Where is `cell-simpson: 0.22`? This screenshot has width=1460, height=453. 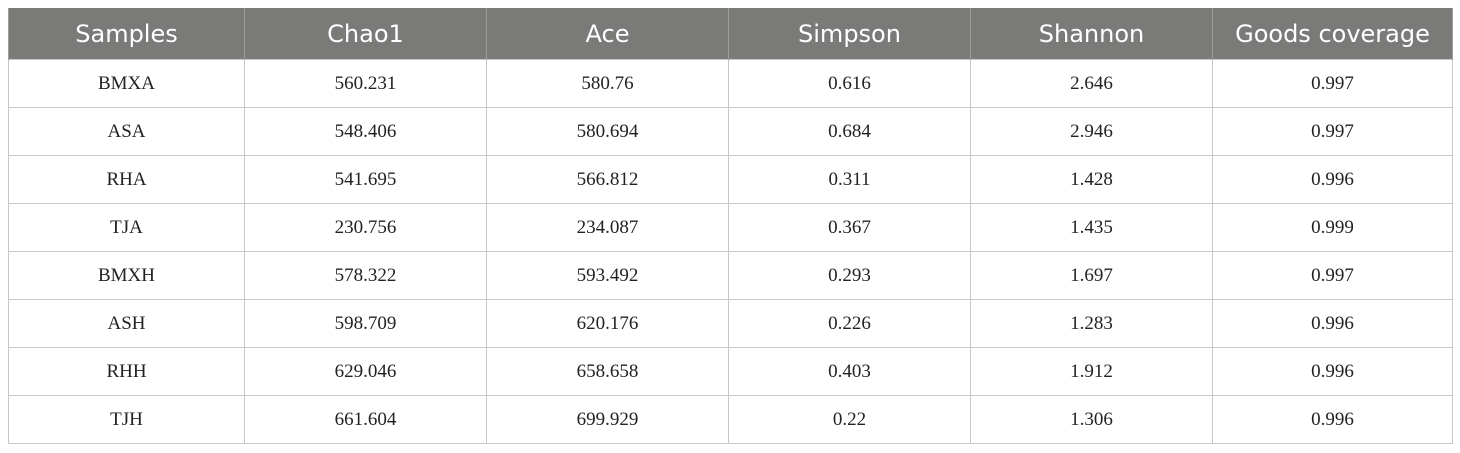
cell-simpson: 0.22 is located at coordinates (849, 419).